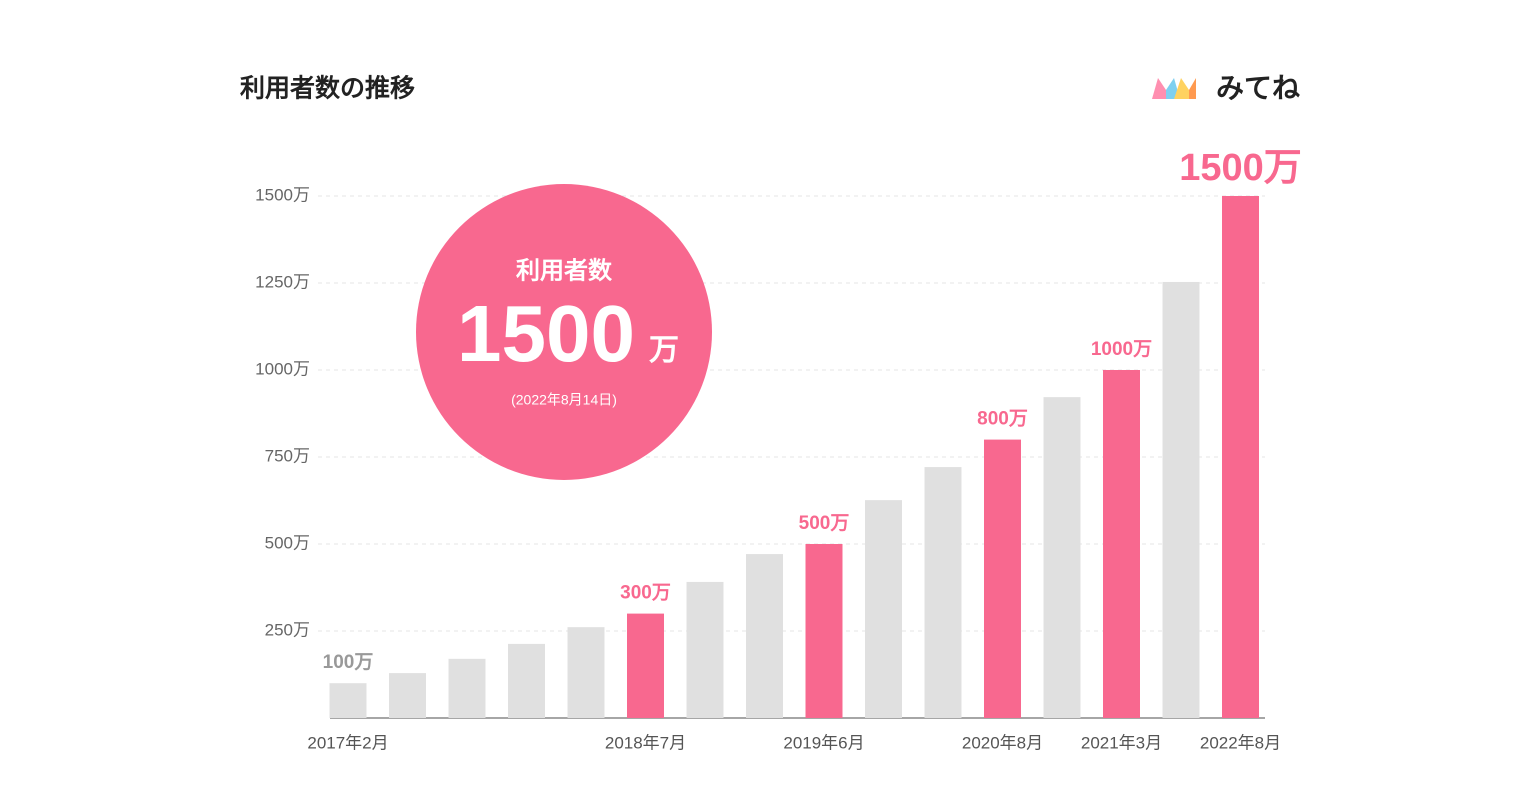 This screenshot has width=1536, height=806. What do you see at coordinates (1002, 419) in the screenshot?
I see `value-label: 800万` at bounding box center [1002, 419].